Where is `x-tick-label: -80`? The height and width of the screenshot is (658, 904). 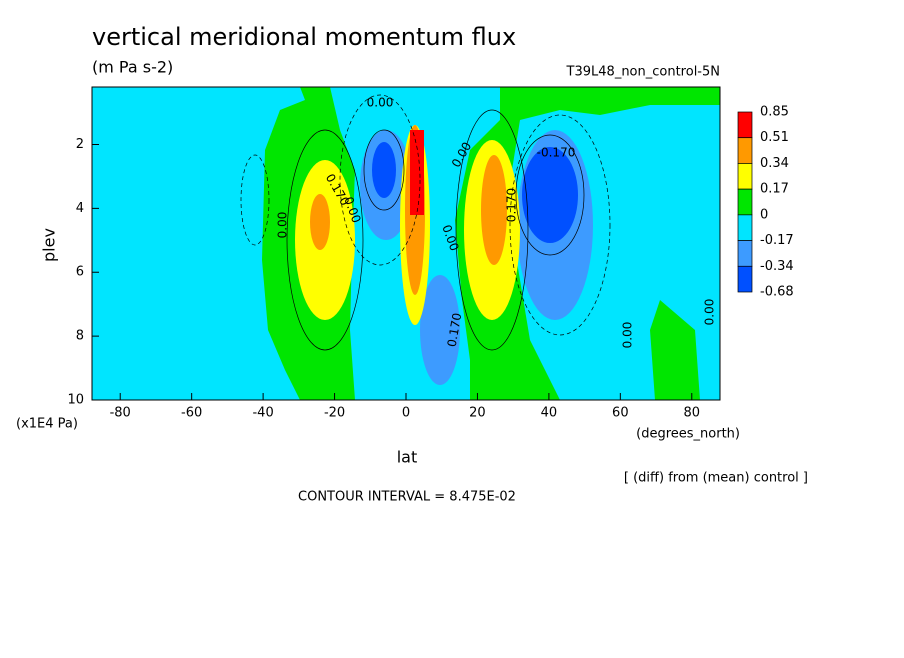
x-tick-label: -80 is located at coordinates (120, 413).